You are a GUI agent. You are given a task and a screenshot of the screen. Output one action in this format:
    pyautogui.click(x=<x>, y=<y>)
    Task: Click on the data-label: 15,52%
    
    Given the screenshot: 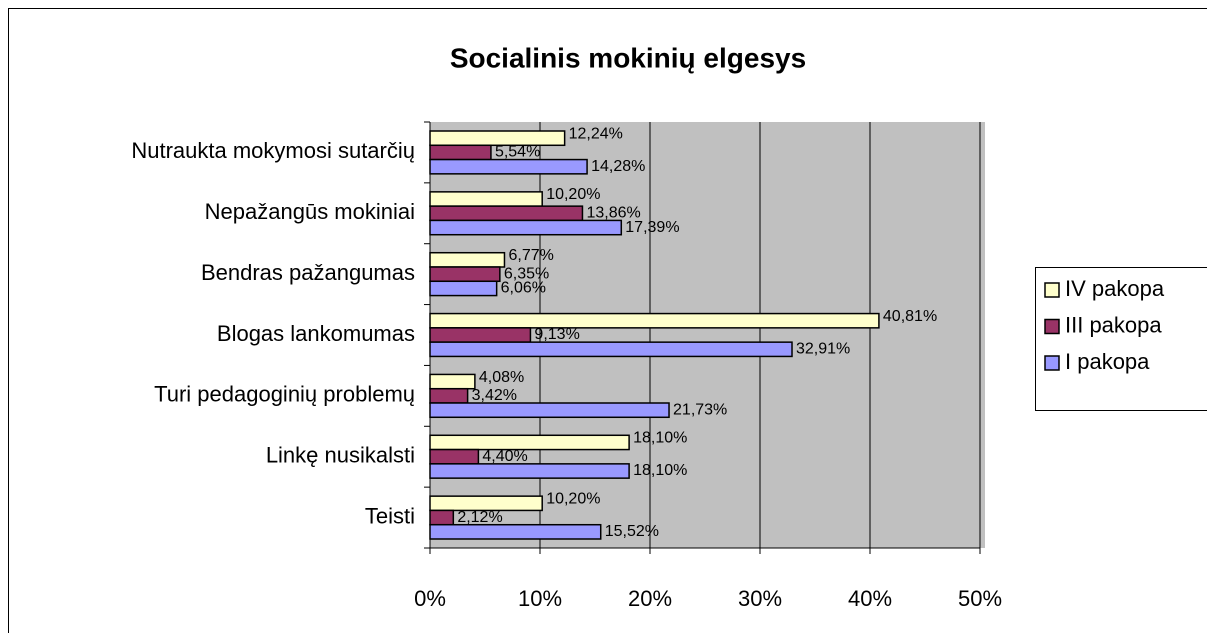 What is the action you would take?
    pyautogui.click(x=632, y=531)
    